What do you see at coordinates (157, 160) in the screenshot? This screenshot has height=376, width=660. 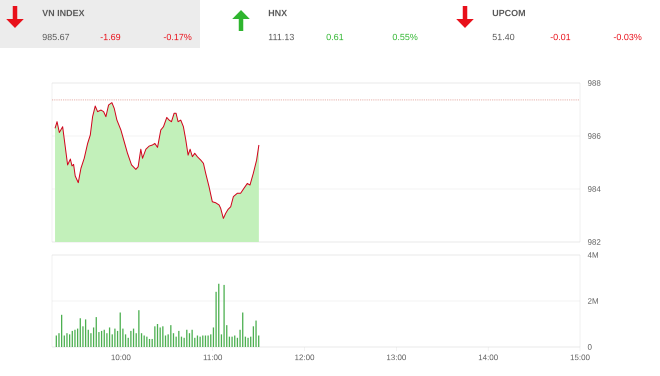 I see `line-series` at bounding box center [157, 160].